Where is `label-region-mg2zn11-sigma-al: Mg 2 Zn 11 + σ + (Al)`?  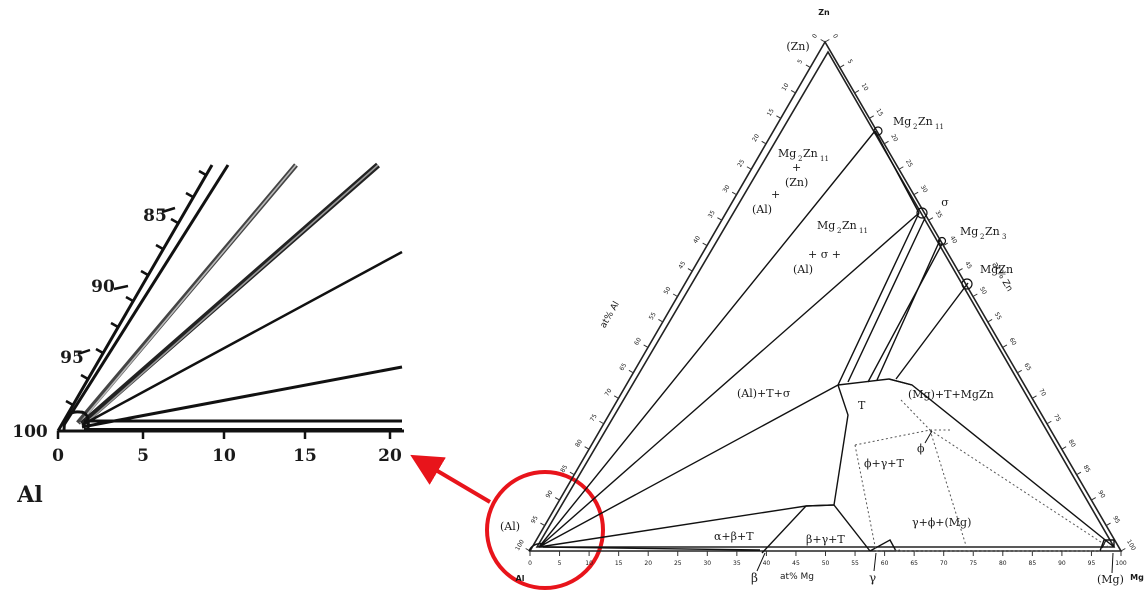
label-region-mg2zn11-sigma-al: Mg 2 Zn 11 + σ + (Al) is located at coordinates (830, 247).